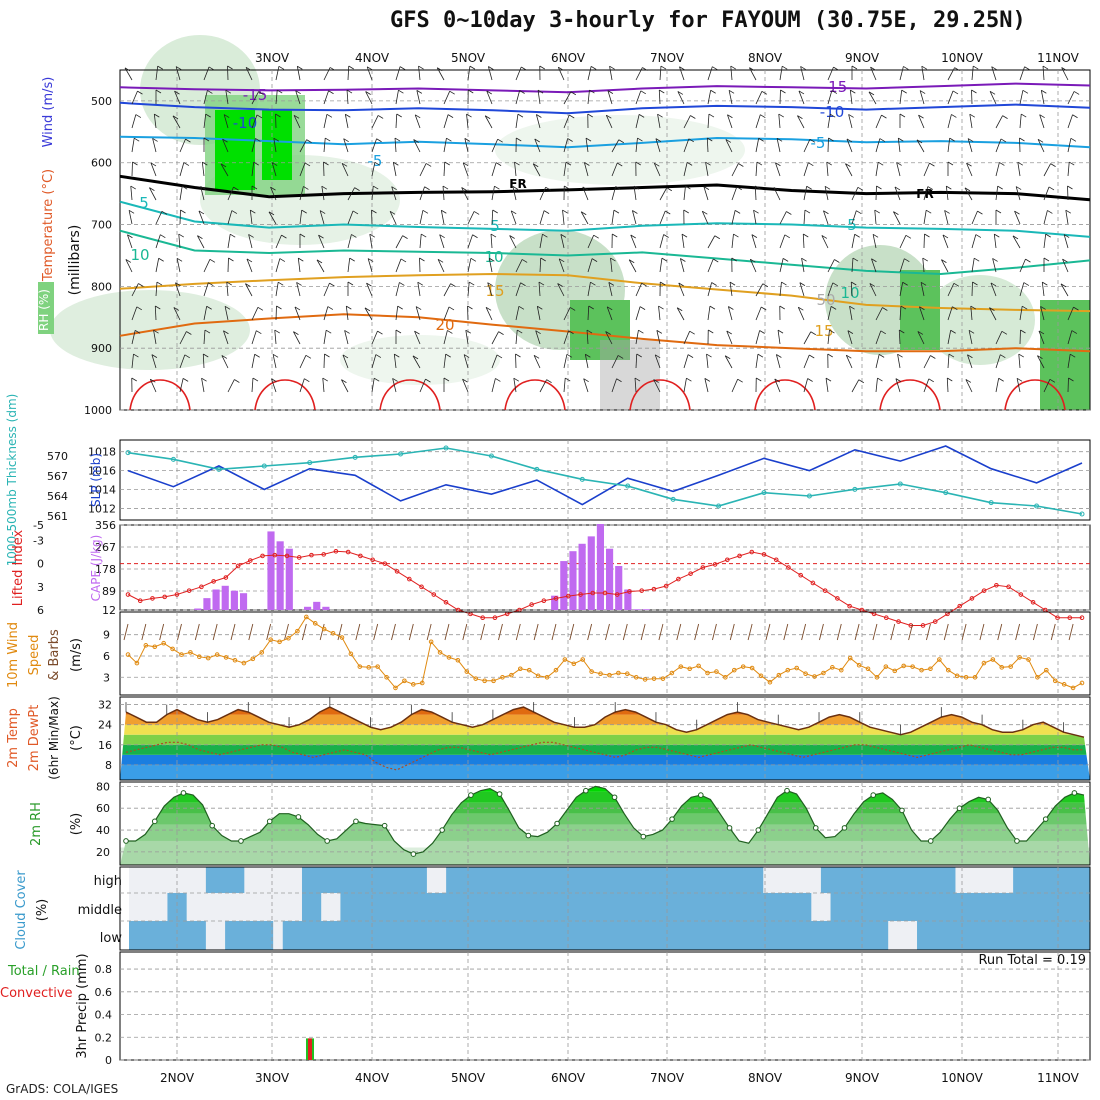 The height and width of the screenshot is (1100, 1100). Describe the element at coordinates (105, 525) in the screenshot. I see `cape-y-tick: 356` at that location.